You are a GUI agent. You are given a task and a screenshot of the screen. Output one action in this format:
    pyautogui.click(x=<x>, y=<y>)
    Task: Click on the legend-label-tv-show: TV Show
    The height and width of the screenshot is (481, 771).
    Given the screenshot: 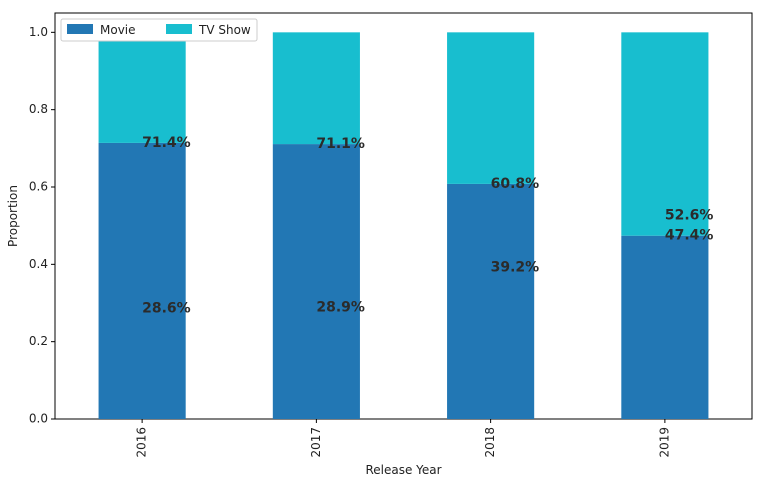 What is the action you would take?
    pyautogui.click(x=224, y=30)
    